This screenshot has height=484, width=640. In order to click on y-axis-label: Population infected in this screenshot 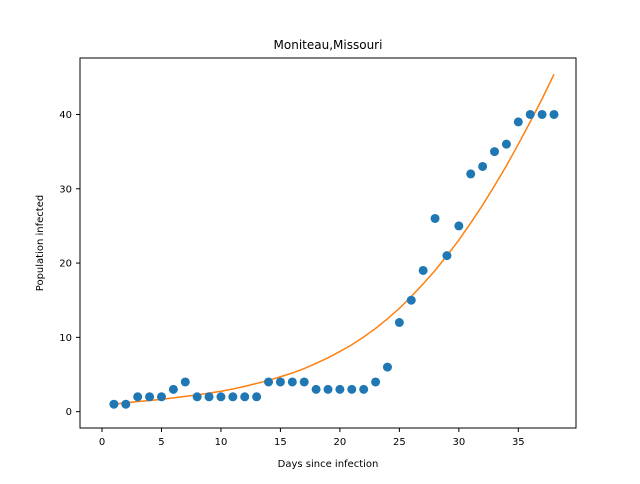, I will do `click(40, 243)`.